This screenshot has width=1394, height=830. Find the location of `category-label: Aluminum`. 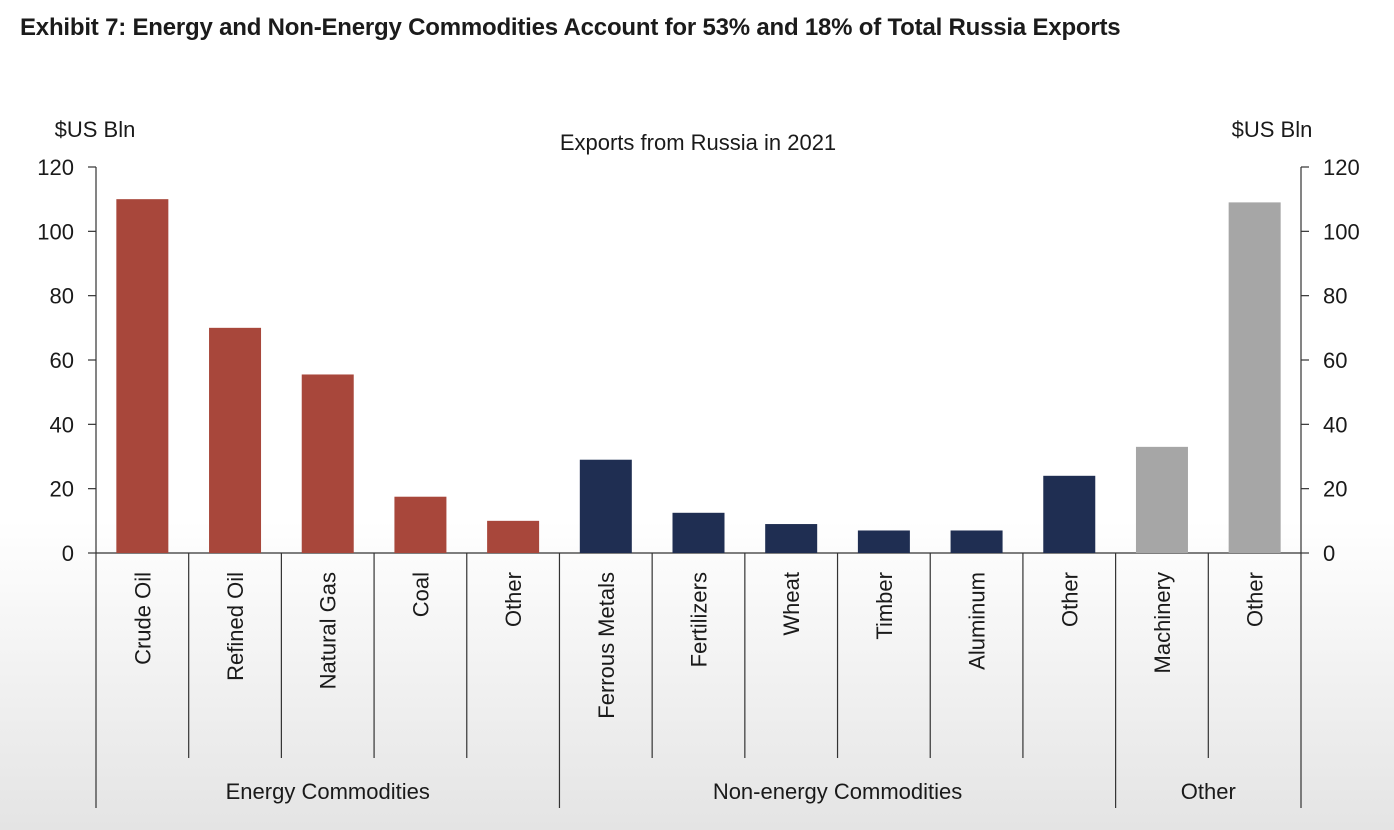

category-label: Aluminum is located at coordinates (977, 621).